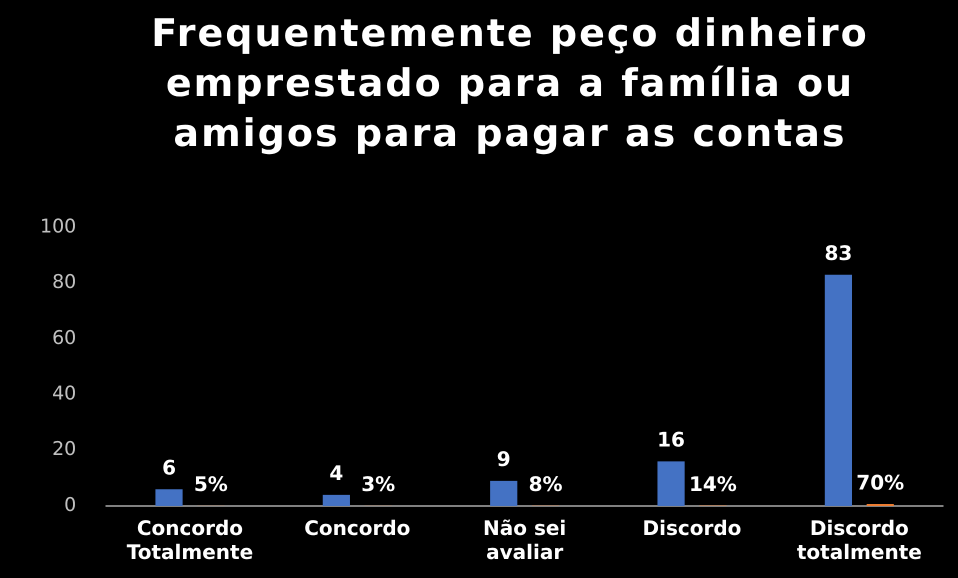 This screenshot has height=578, width=958. Describe the element at coordinates (692, 528) in the screenshot. I see `x-tick-label: Discordo` at that location.